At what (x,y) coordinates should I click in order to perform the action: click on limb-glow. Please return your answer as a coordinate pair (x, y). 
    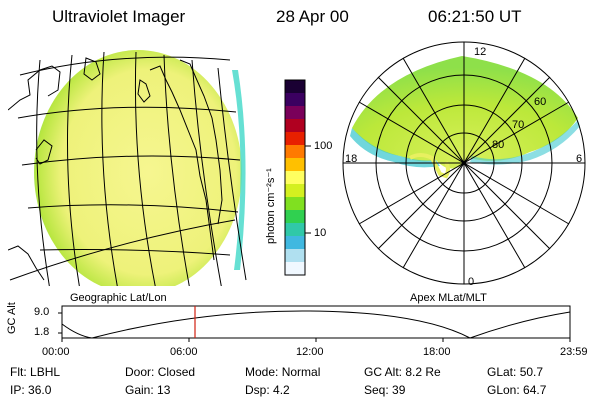
    Looking at the image, I should click on (239, 170).